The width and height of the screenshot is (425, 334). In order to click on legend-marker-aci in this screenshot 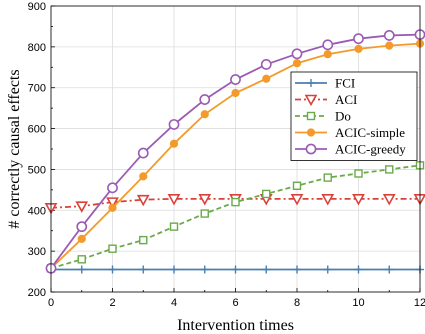, I will do `click(311, 100)`.